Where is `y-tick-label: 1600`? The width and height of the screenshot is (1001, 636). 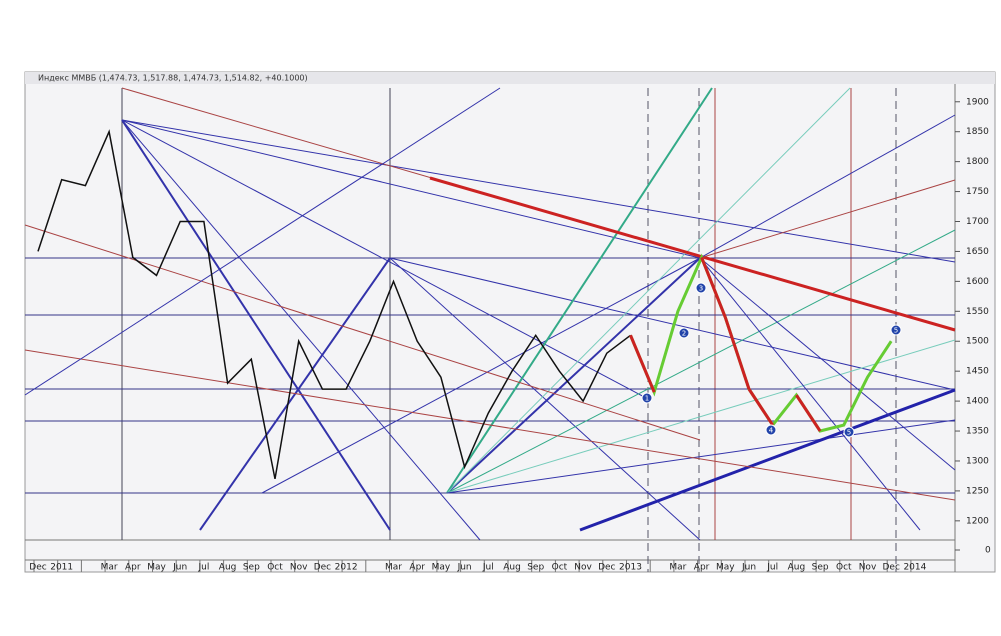 y-tick-label: 1600 is located at coordinates (977, 282).